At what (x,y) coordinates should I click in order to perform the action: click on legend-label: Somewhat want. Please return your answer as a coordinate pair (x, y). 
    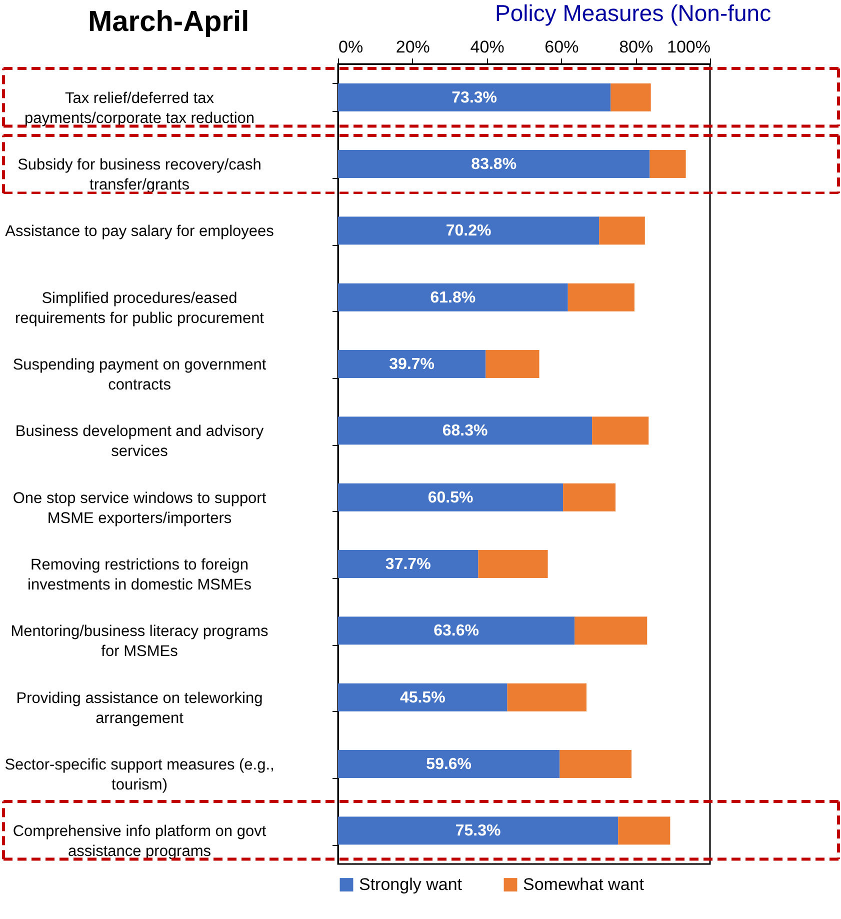
    Looking at the image, I should click on (583, 884).